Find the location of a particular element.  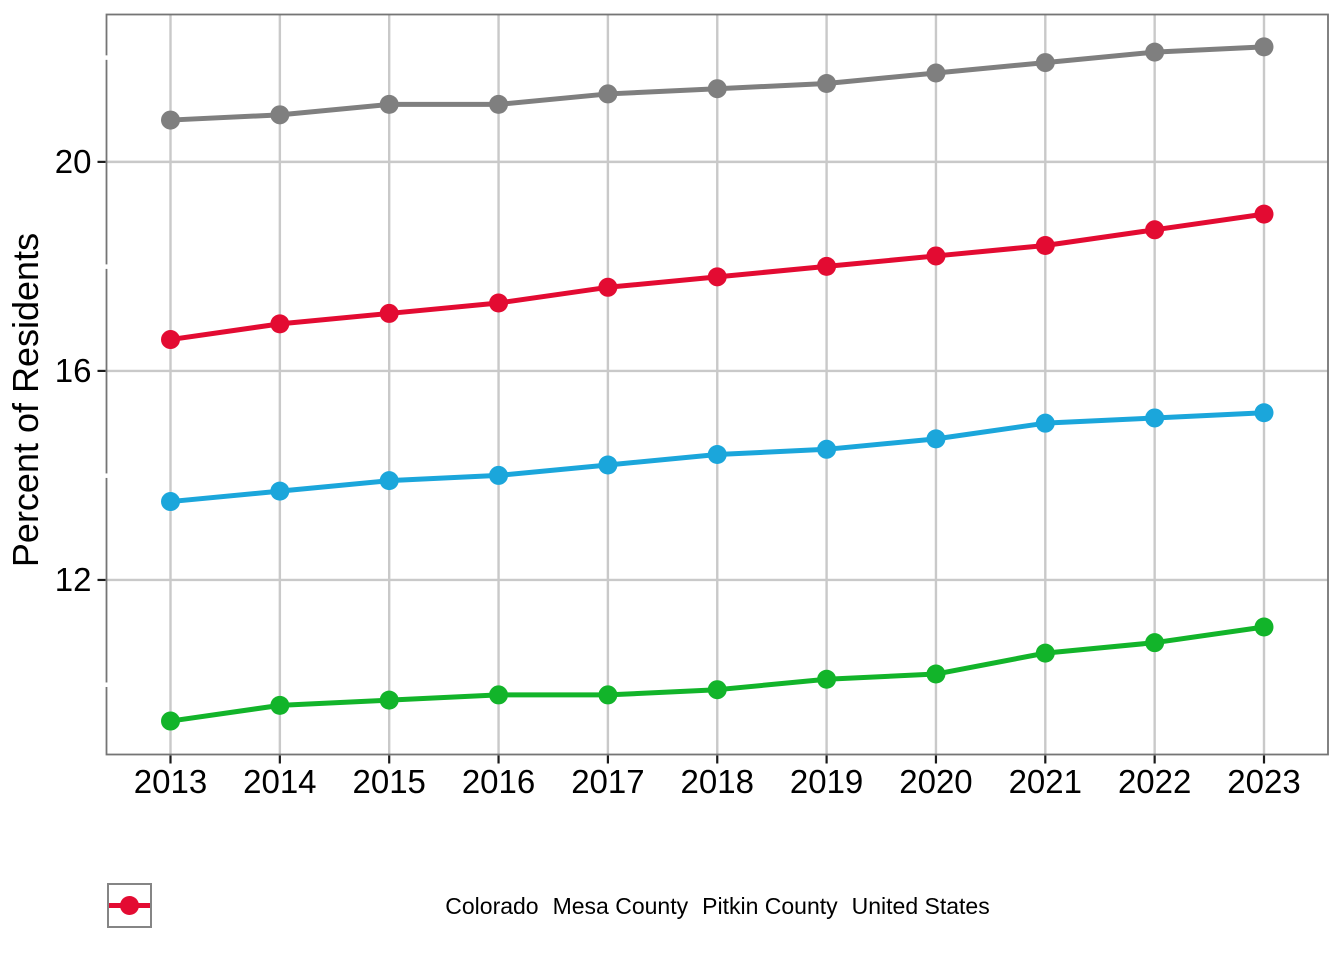

x-tick-label: 2020 is located at coordinates (935, 781).